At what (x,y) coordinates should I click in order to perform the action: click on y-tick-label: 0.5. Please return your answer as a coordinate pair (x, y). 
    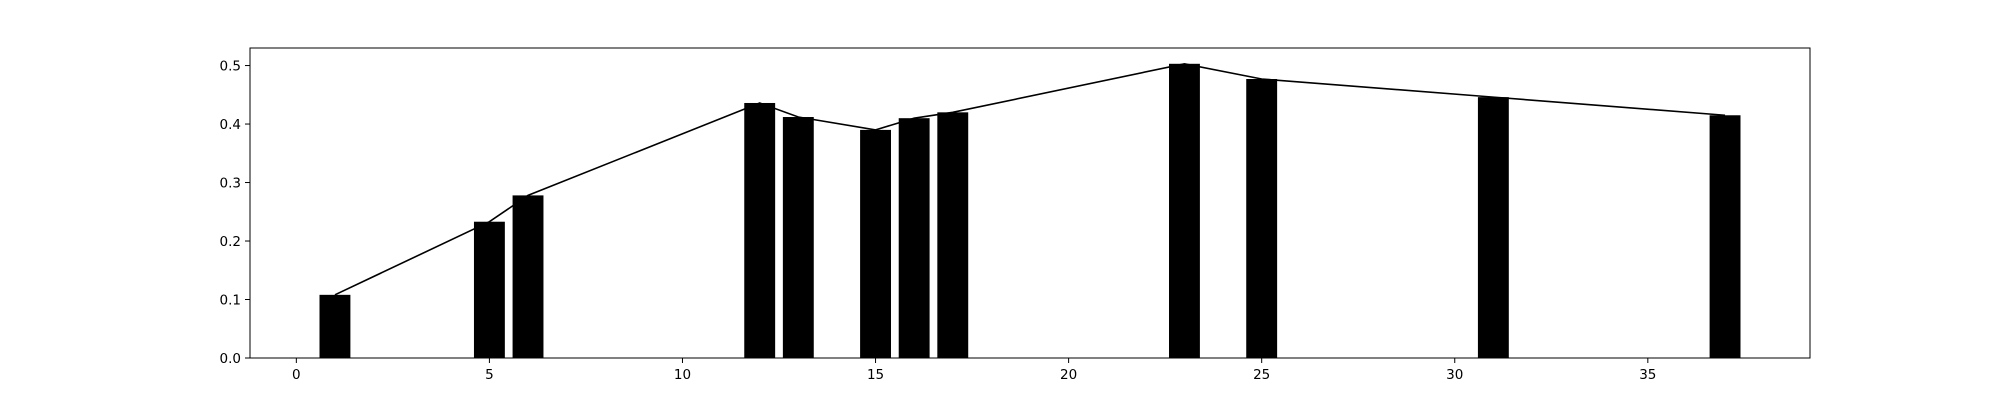
    Looking at the image, I should click on (230, 67).